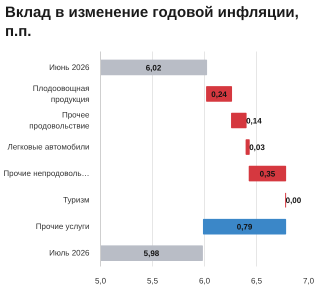 This screenshot has width=320, height=290. Describe the element at coordinates (244, 227) in the screenshot. I see `data-label: 0,79` at that location.